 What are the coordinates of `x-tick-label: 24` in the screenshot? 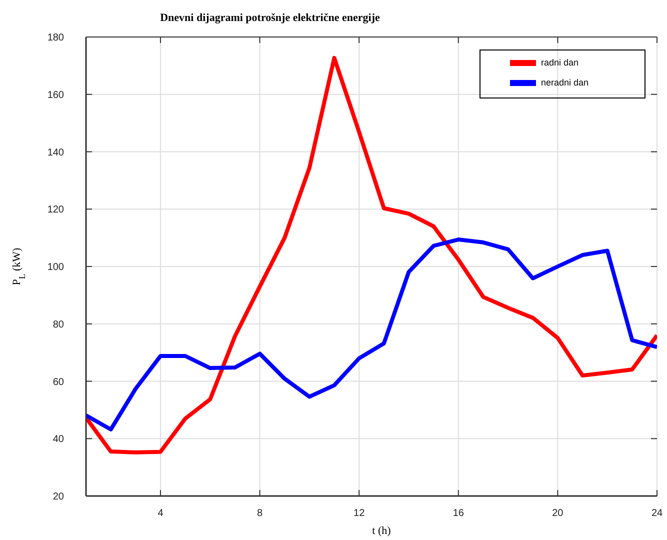 It's located at (657, 513).